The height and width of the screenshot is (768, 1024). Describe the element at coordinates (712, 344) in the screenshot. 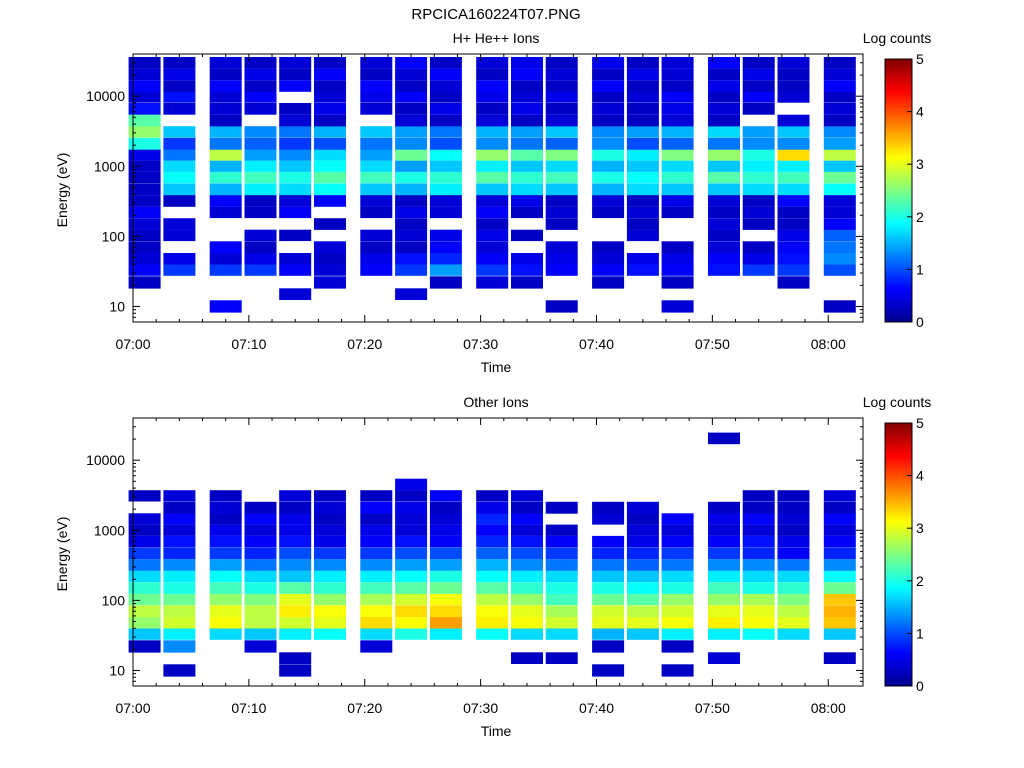

I see `x-tick-label: 07:50` at that location.